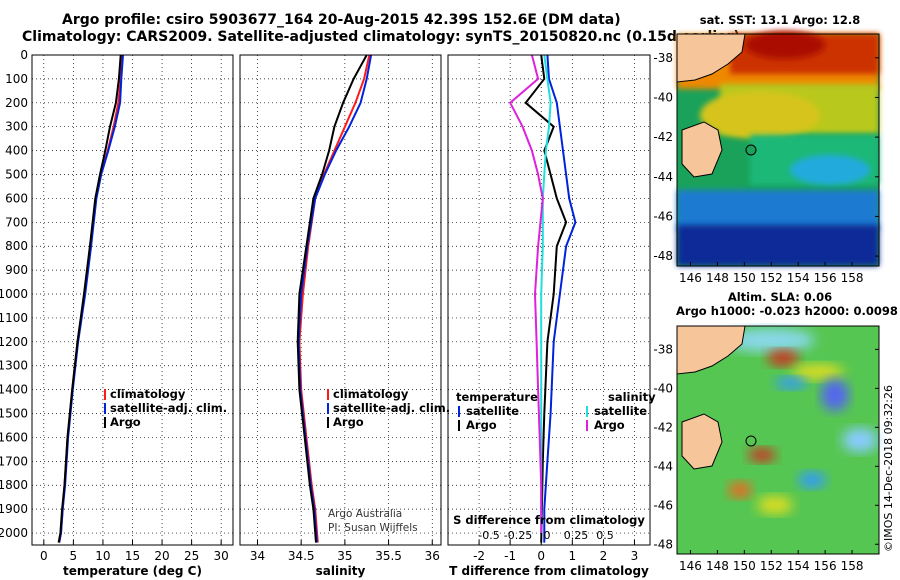  Describe the element at coordinates (91, 298) in the screenshot. I see `series-satellite-adj-clim-` at that location.